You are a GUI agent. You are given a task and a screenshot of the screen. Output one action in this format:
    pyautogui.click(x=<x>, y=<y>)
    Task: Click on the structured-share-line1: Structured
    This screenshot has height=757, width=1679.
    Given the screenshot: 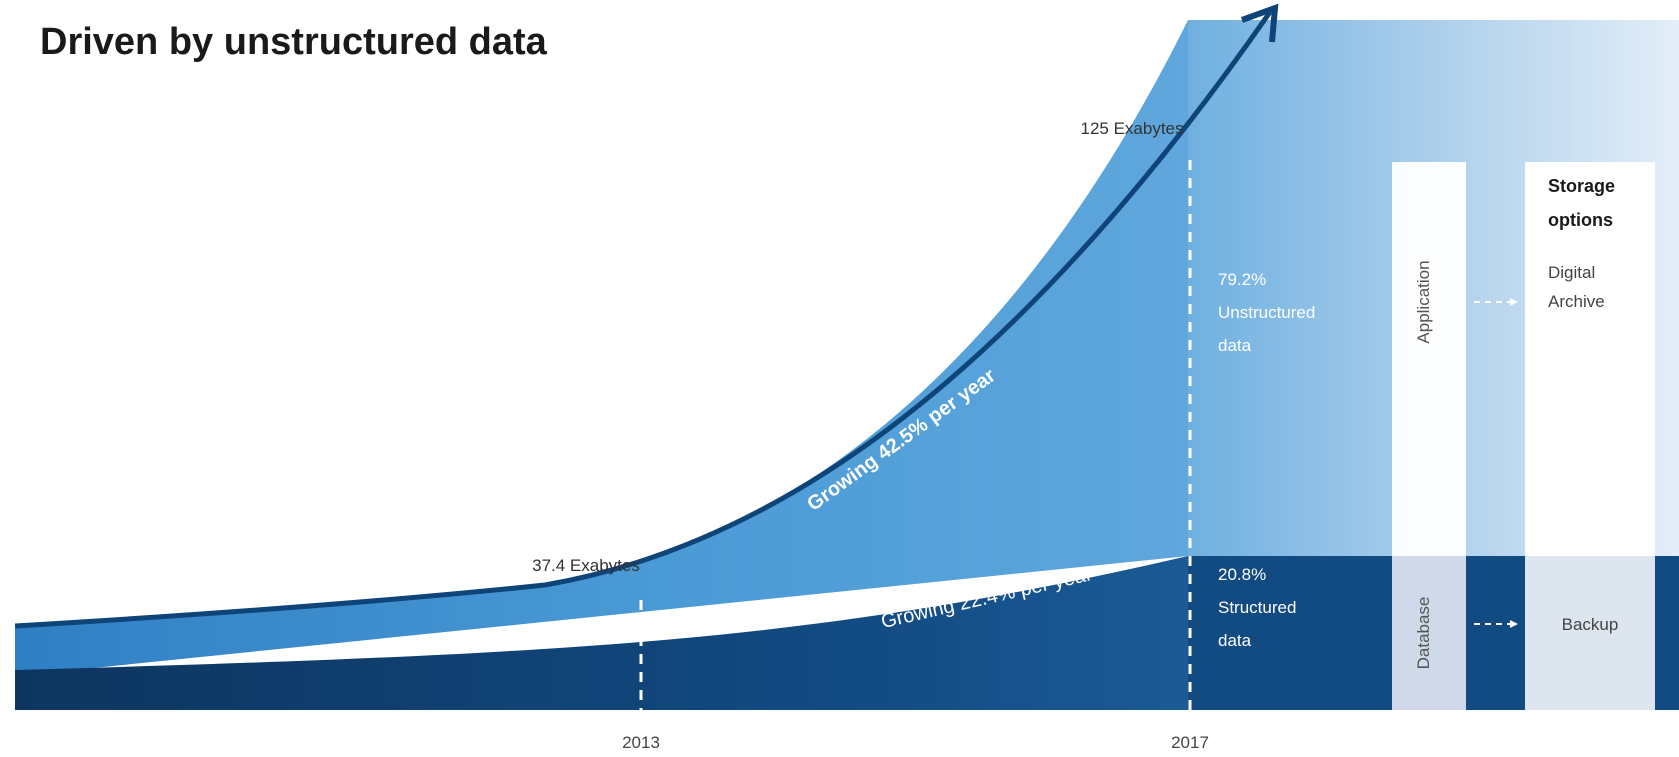 What is the action you would take?
    pyautogui.click(x=1257, y=607)
    